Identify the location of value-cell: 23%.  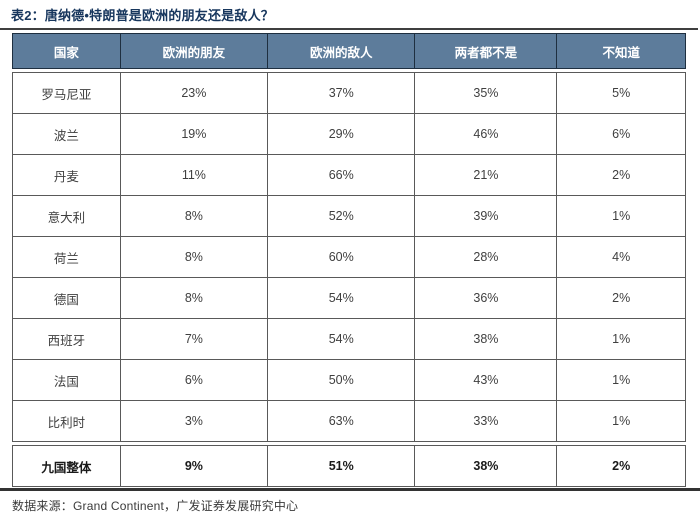
(194, 93).